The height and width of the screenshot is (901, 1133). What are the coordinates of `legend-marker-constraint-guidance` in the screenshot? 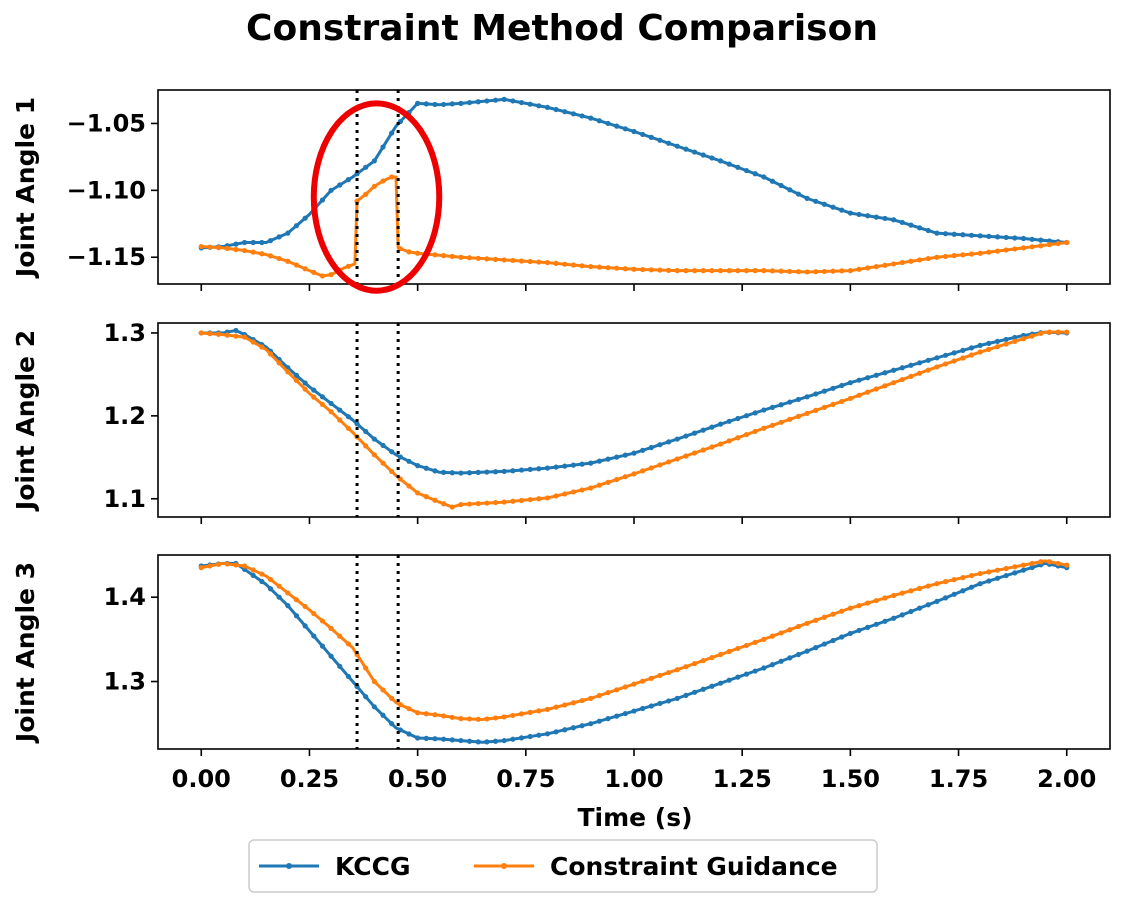 It's located at (504, 866).